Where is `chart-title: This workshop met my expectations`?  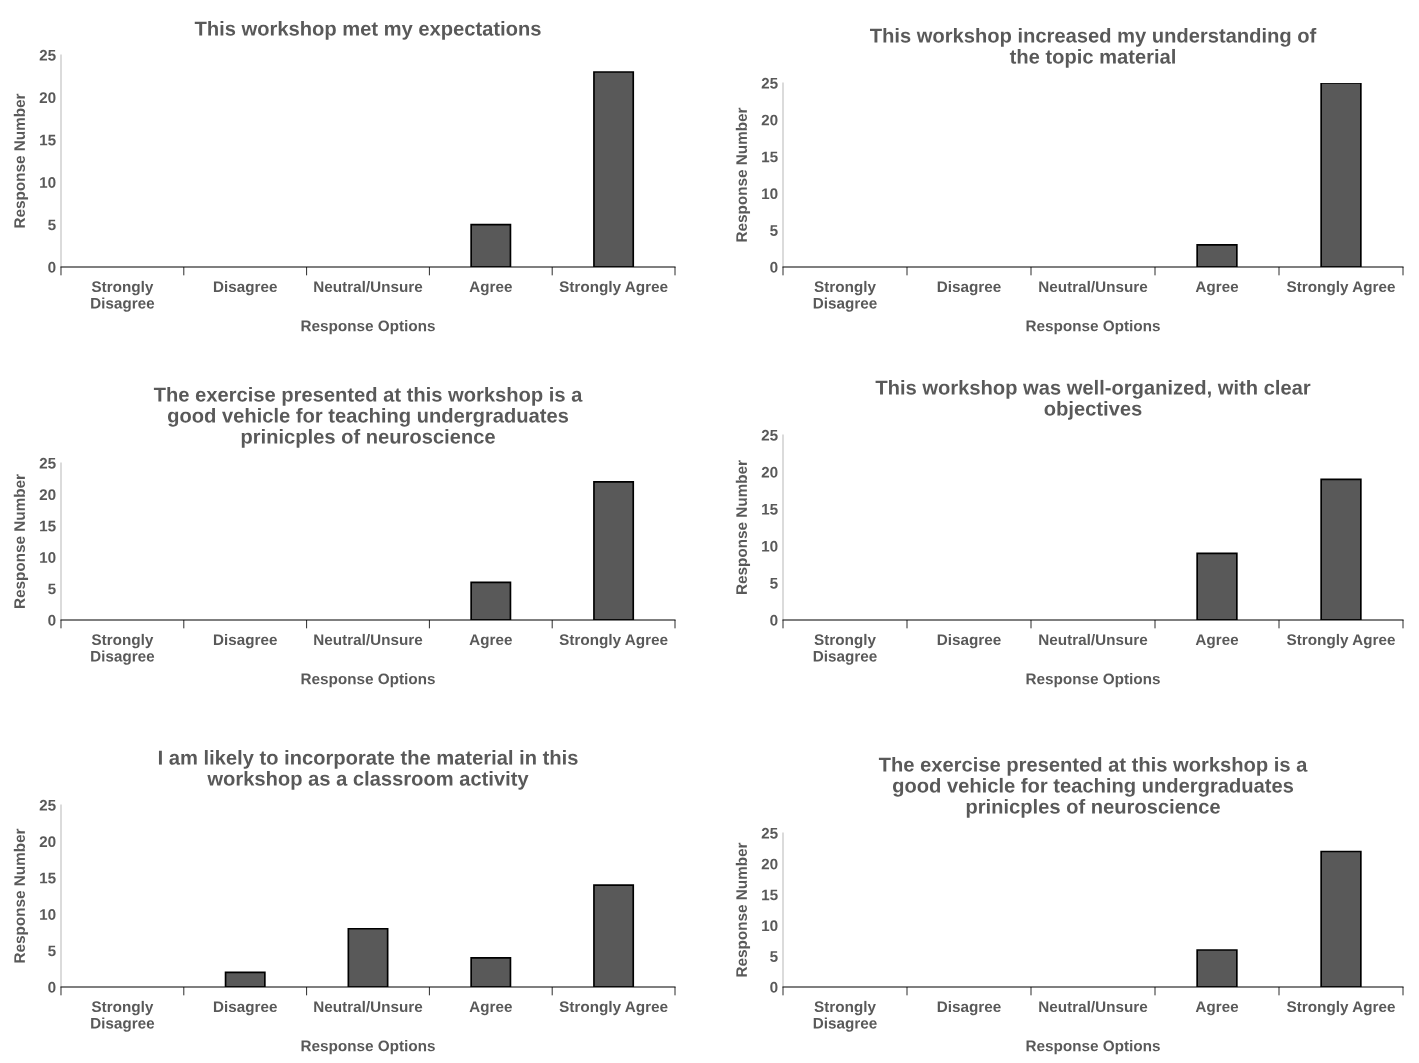
chart-title: This workshop met my expectations is located at coordinates (367, 30).